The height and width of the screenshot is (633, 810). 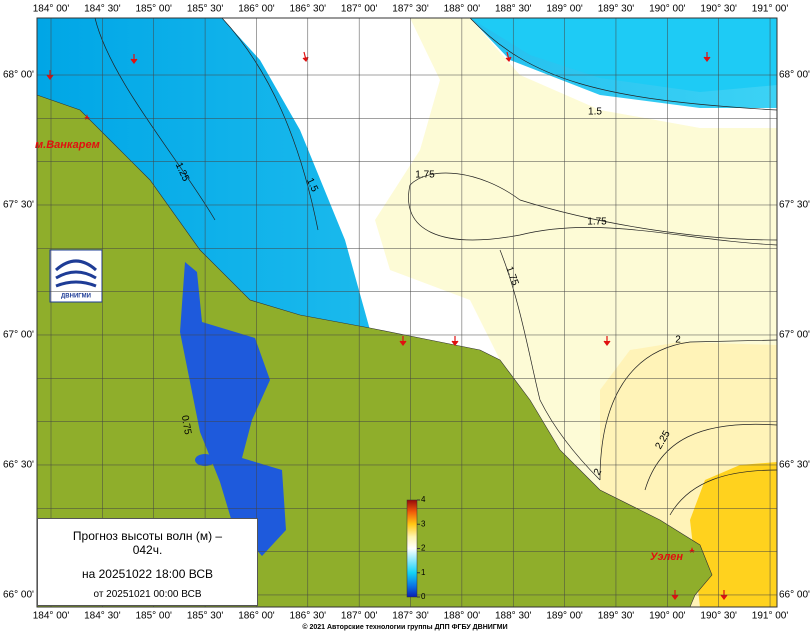 I want to click on colorbar-tick-label: 1, so click(x=423, y=572).